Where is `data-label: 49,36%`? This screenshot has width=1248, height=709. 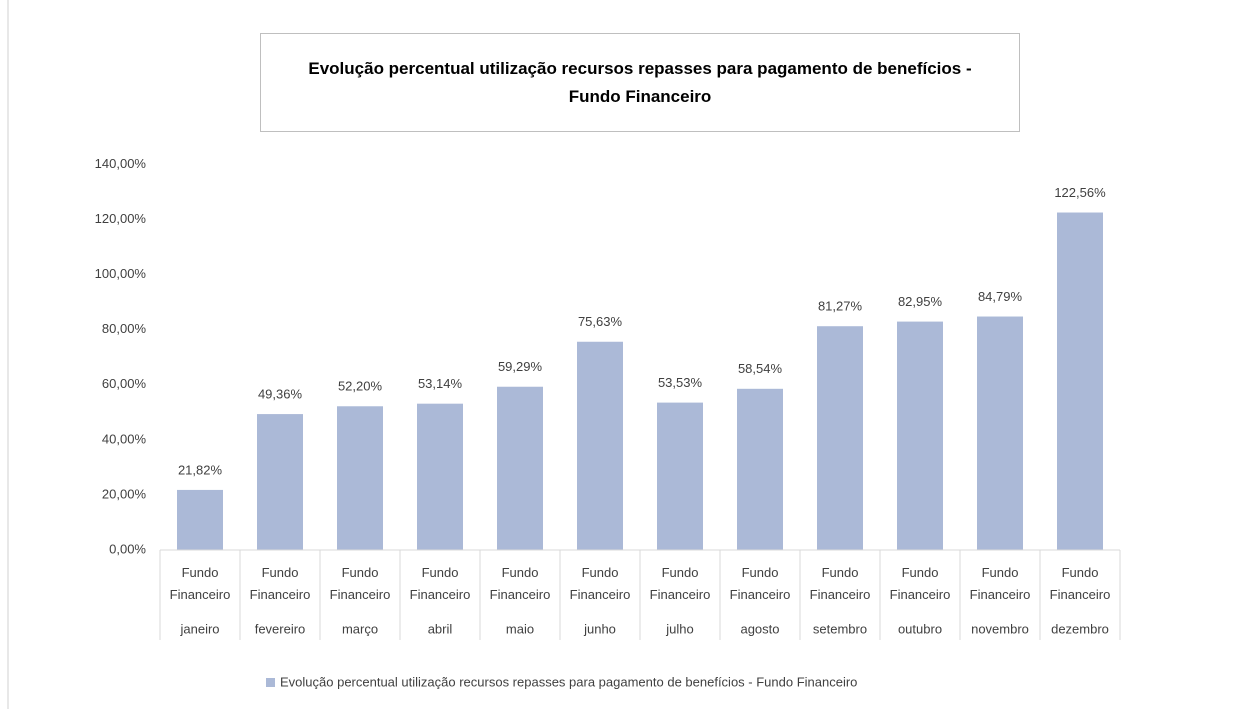
data-label: 49,36% is located at coordinates (280, 394).